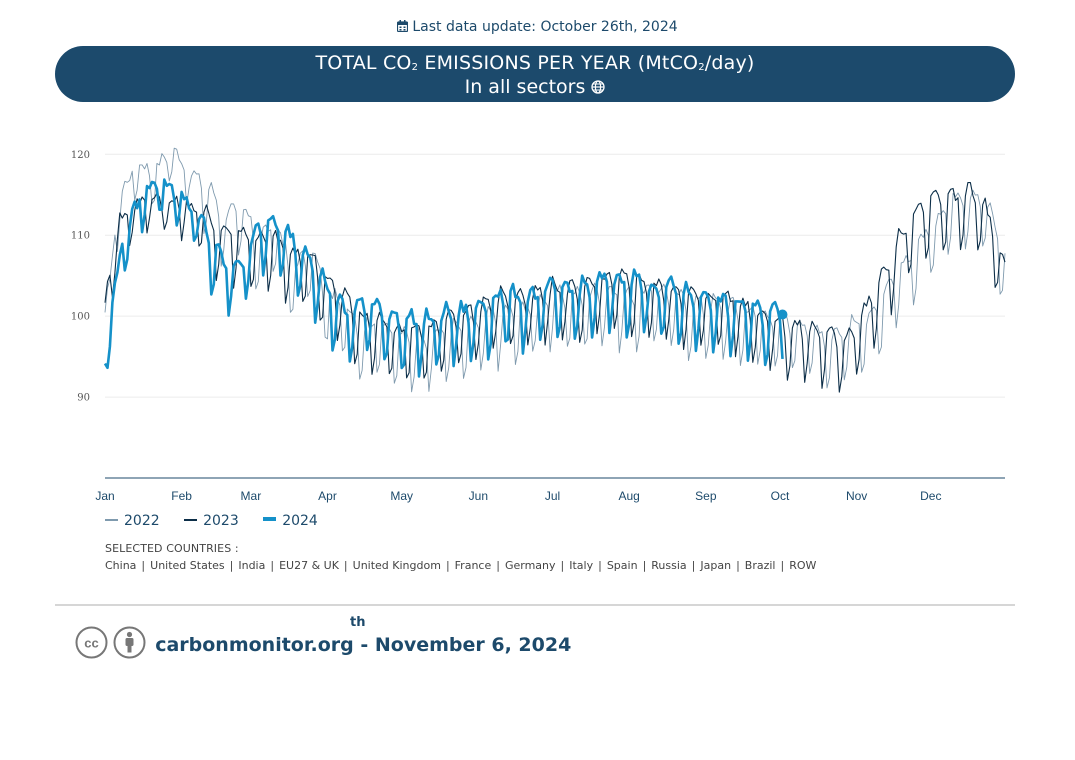  Describe the element at coordinates (856, 496) in the screenshot. I see `x-tick-label: Nov` at that location.